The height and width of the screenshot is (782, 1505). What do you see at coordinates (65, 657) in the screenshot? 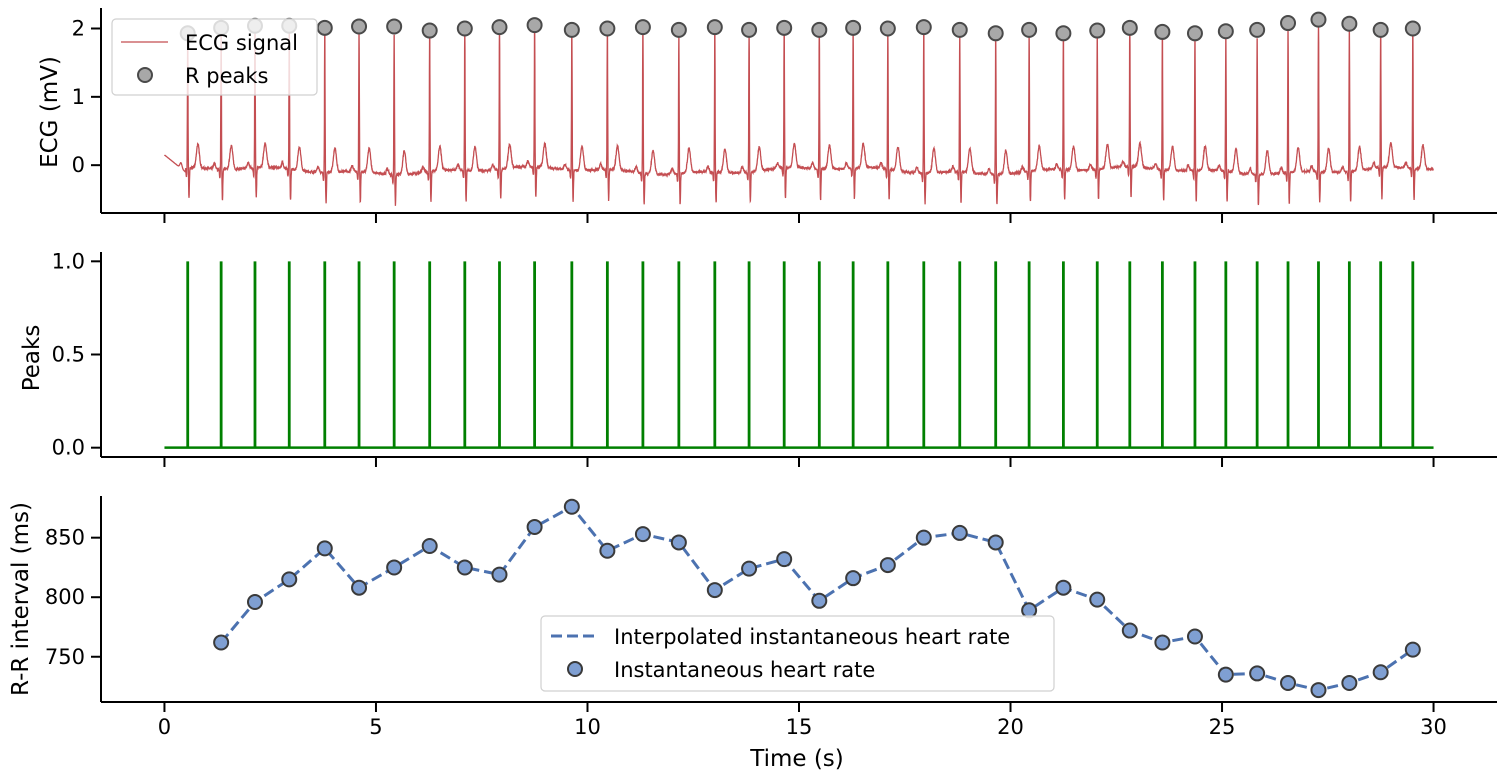
I see `rr-y-tick-label: 750` at bounding box center [65, 657].